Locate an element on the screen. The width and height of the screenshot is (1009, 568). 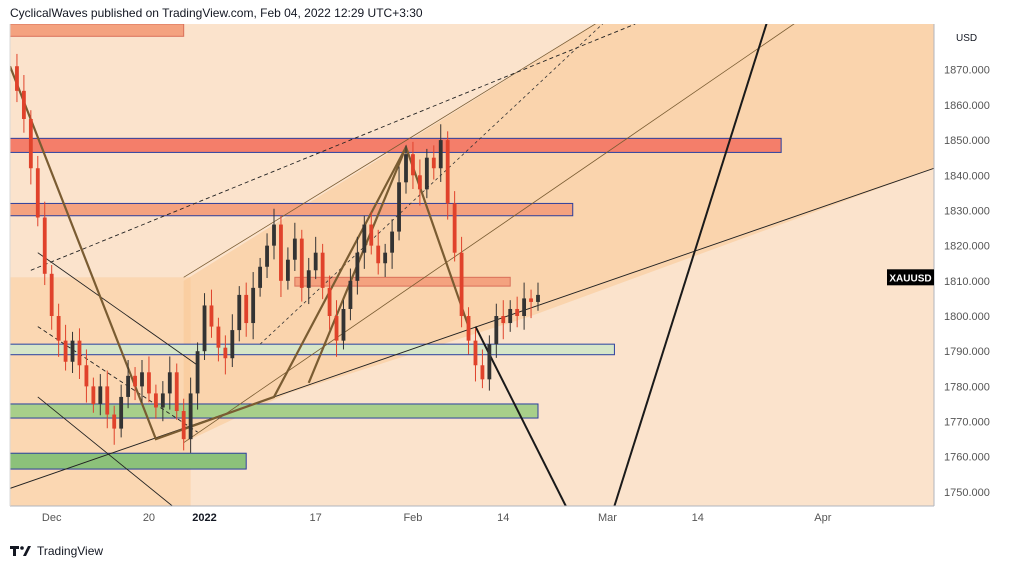
down-channel-upper is located at coordinates (117, 309).